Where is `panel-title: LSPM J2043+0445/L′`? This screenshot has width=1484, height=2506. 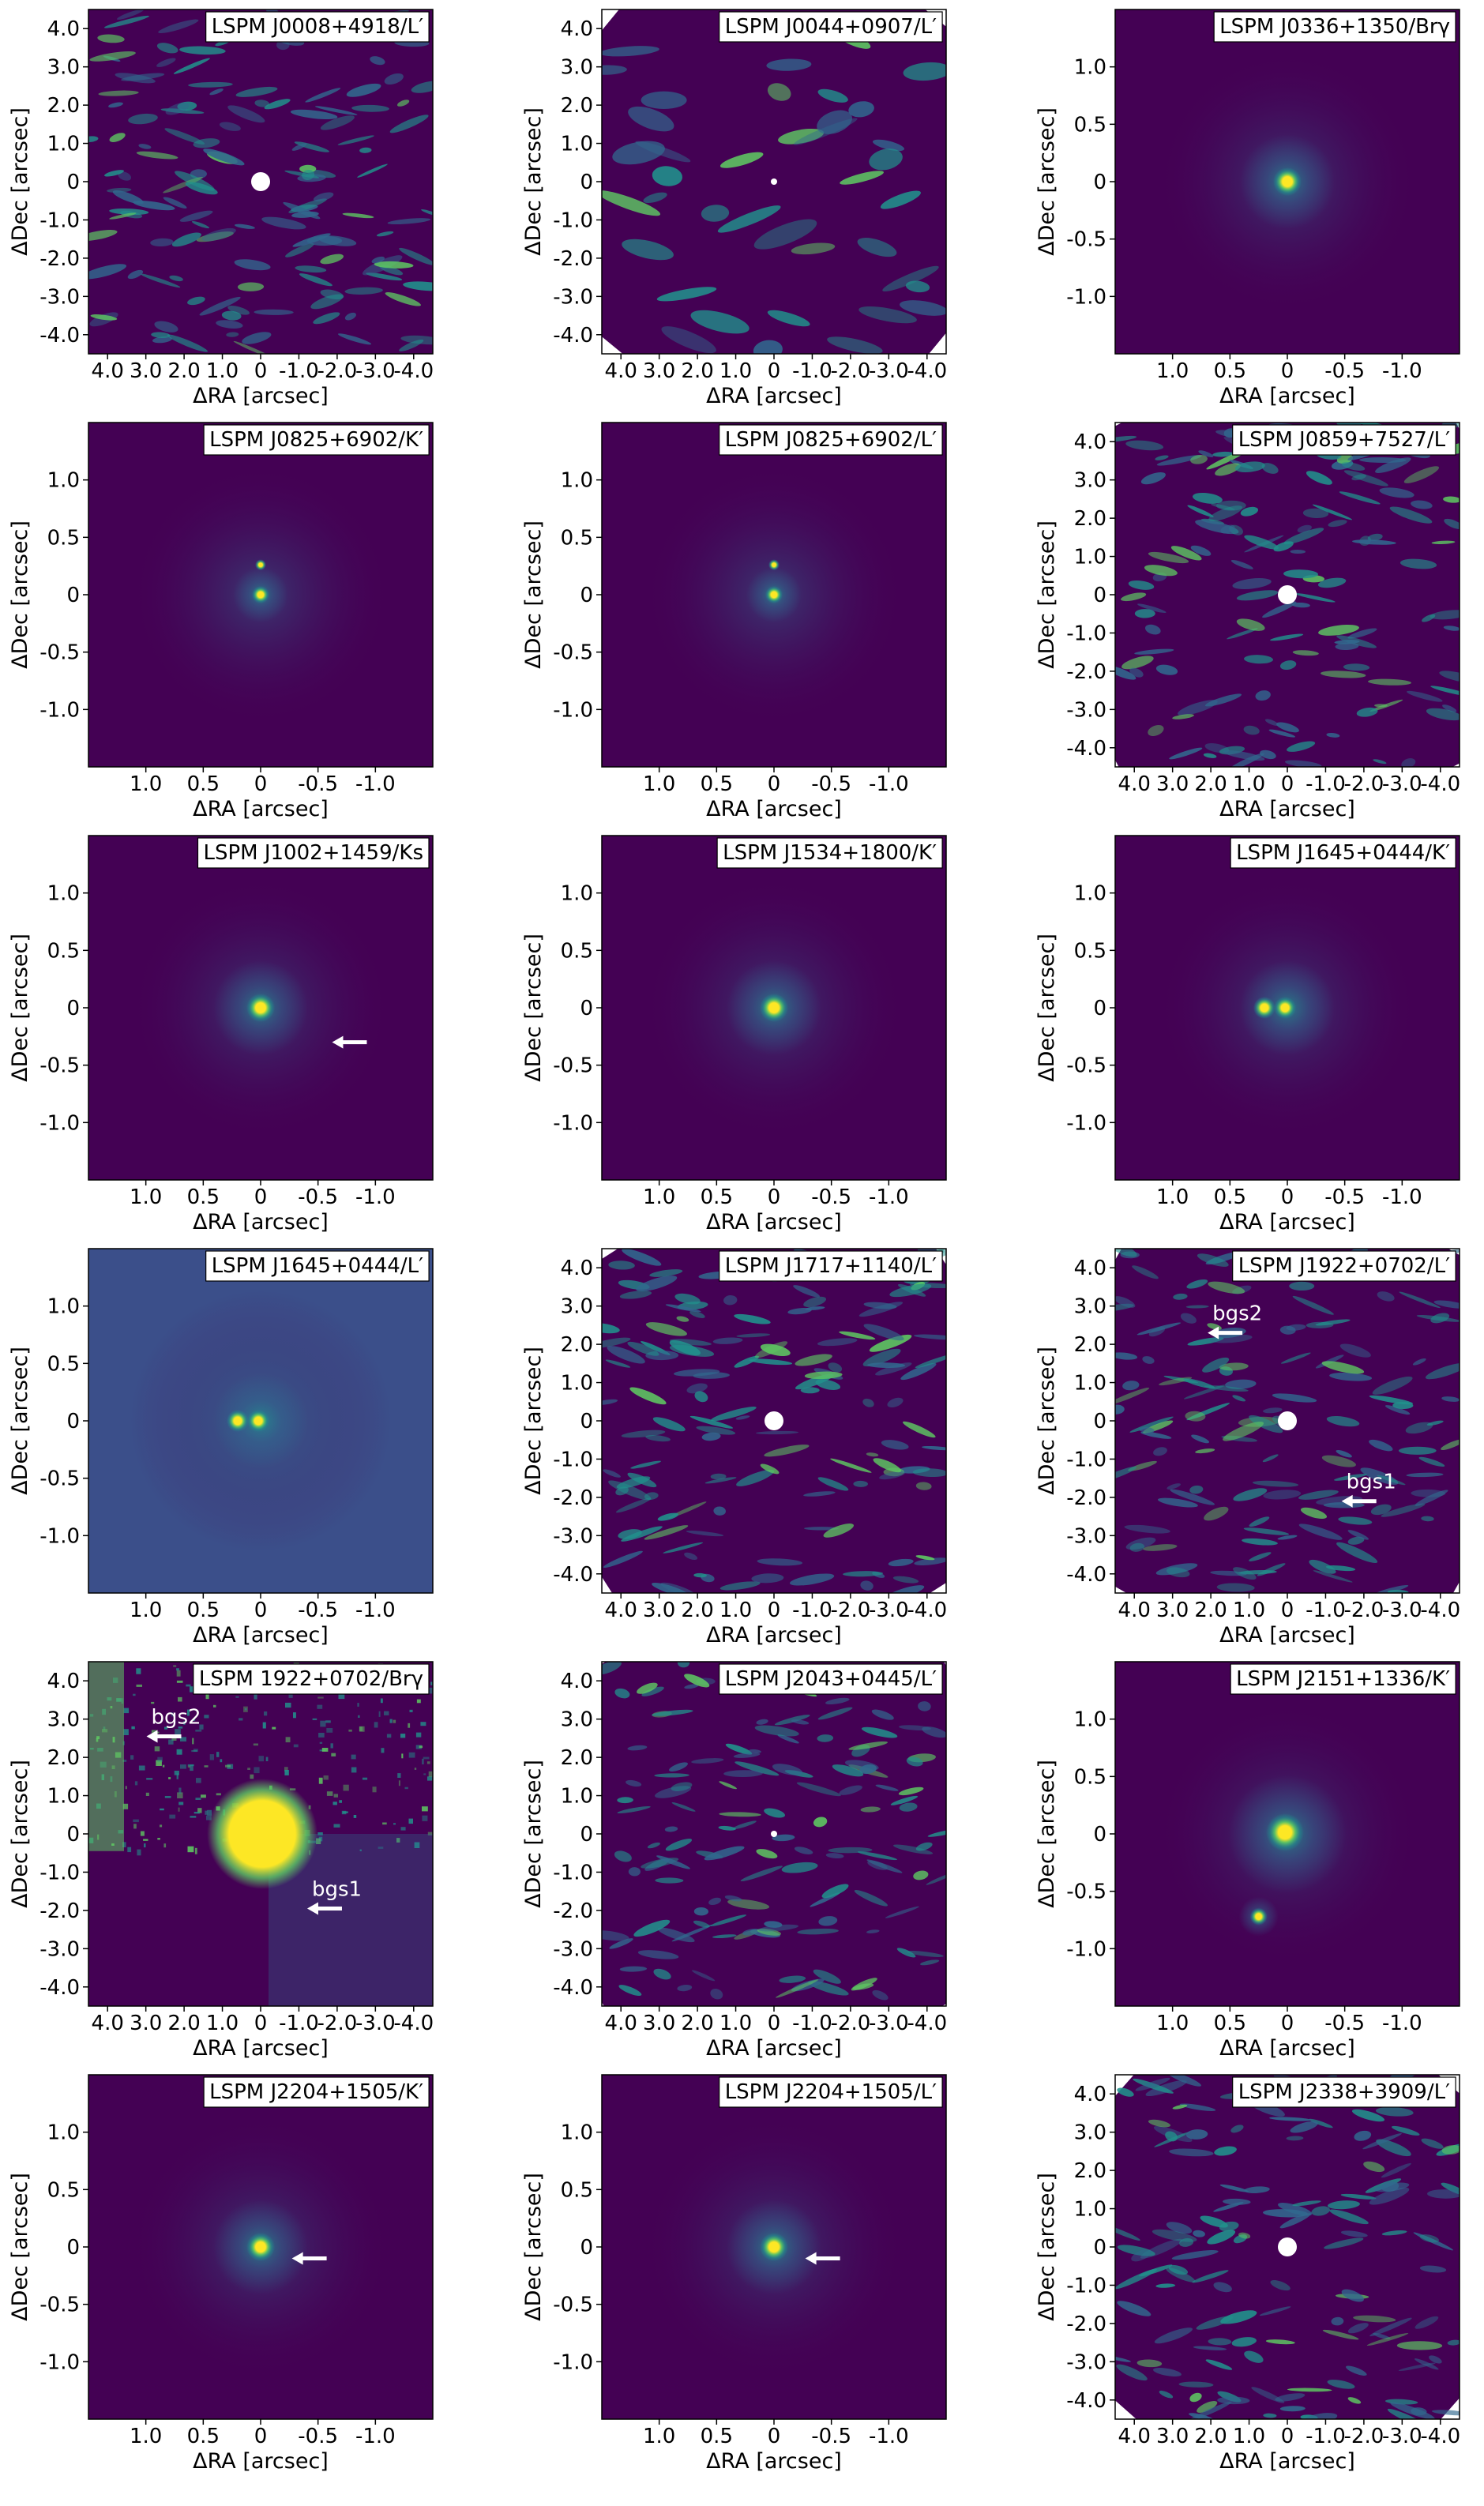
panel-title: LSPM J2043+0445/L′ is located at coordinates (831, 1679).